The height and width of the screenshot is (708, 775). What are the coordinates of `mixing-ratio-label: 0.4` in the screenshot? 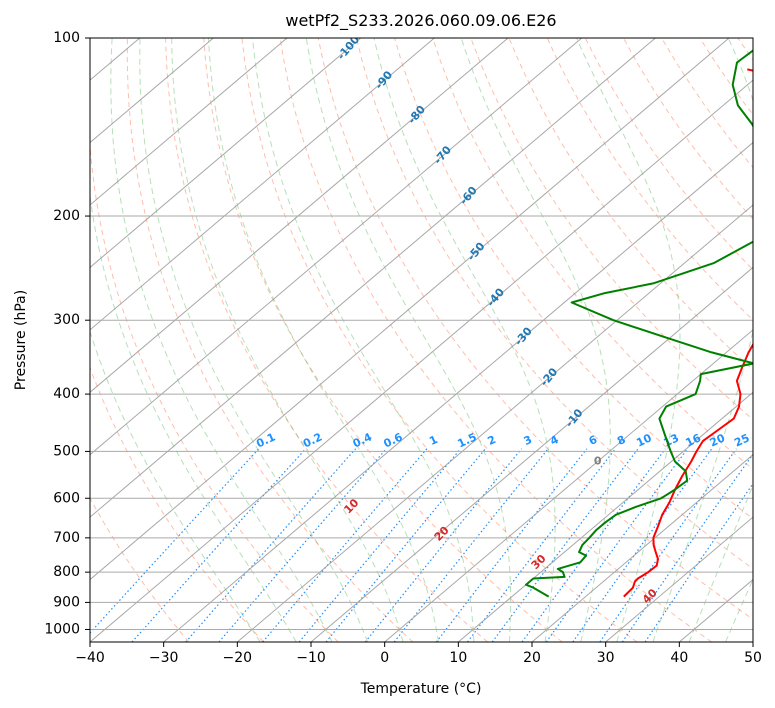 It's located at (362, 440).